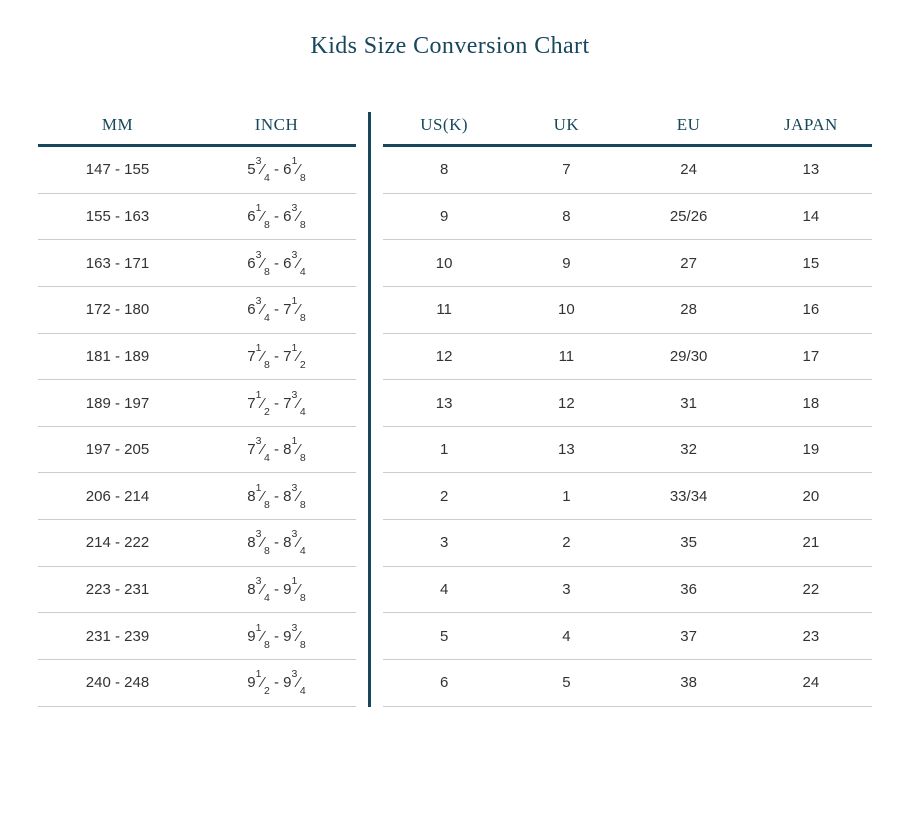 This screenshot has height=813, width=900. I want to click on inch-cell: 63⁄8 - 63⁄4, so click(276, 263).